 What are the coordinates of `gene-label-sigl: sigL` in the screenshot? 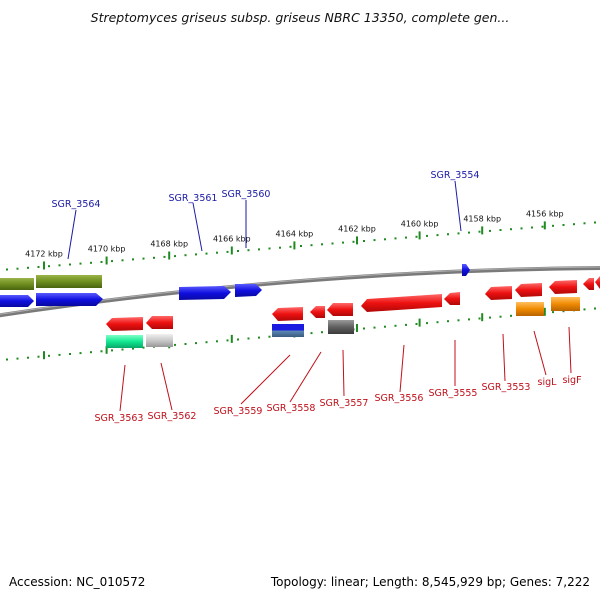 It's located at (548, 382).